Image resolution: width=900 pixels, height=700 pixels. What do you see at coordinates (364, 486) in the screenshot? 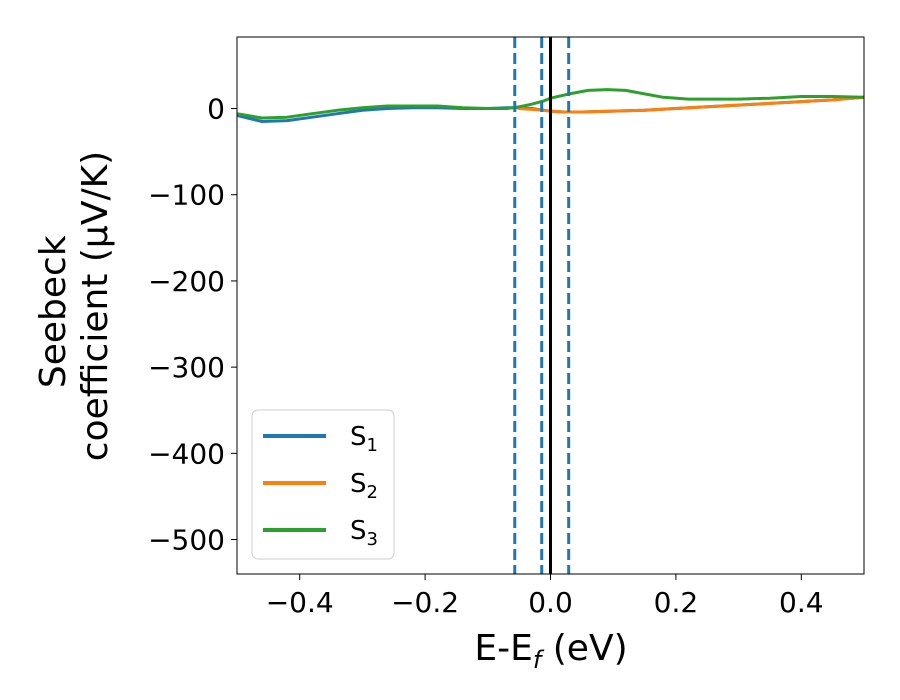
I see `legend-label-s2: S2` at bounding box center [364, 486].